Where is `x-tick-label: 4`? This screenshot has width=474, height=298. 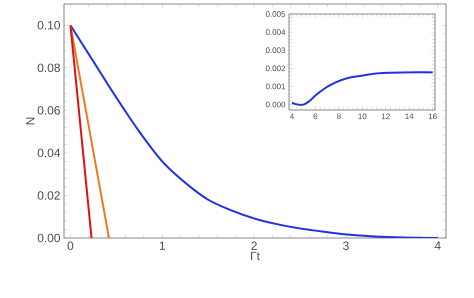 x-tick-label: 4 is located at coordinates (437, 246).